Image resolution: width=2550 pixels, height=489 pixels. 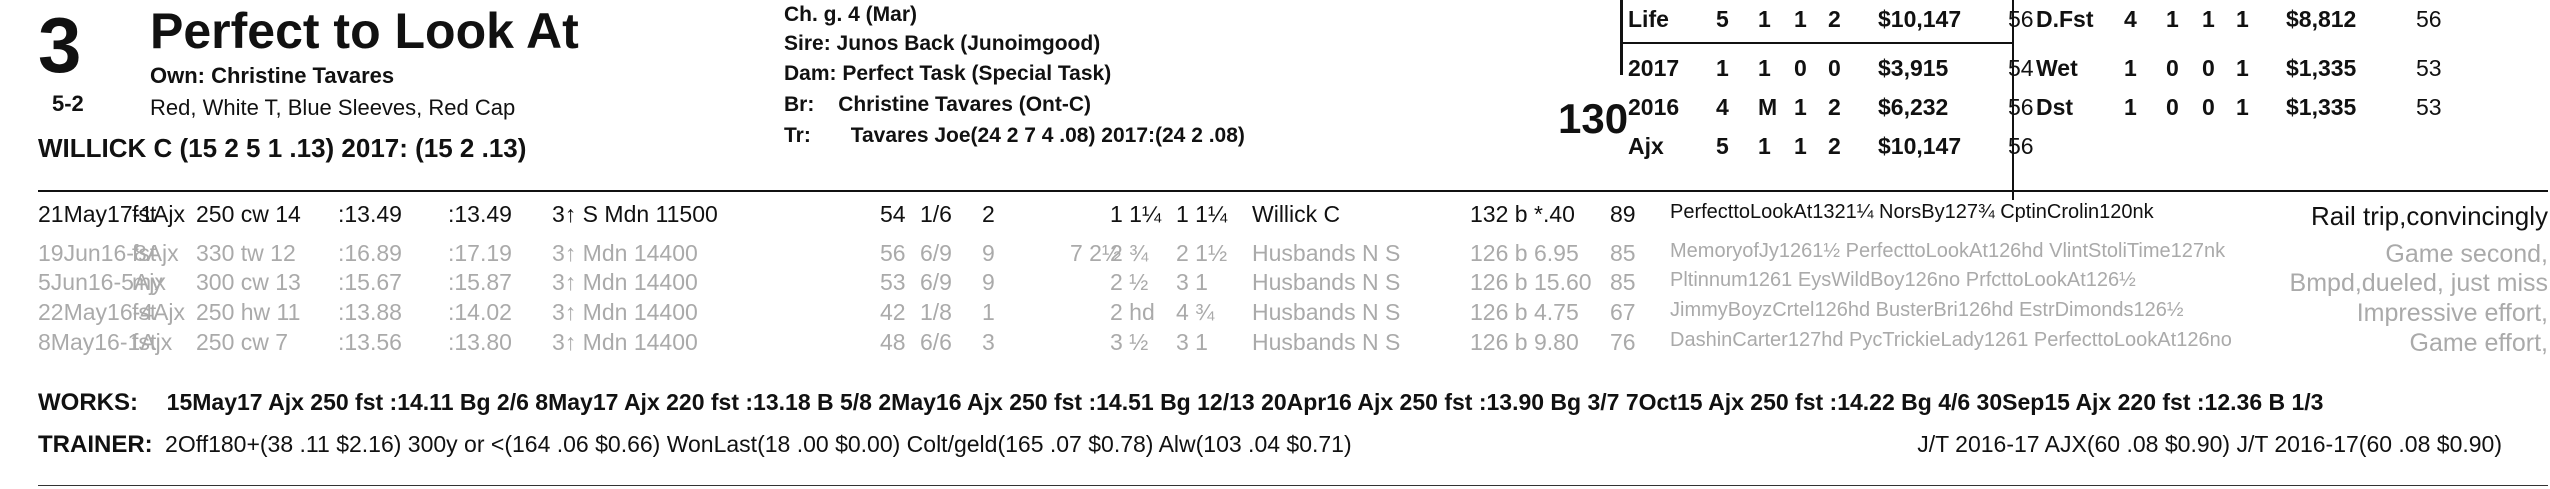 I want to click on race-odds: *.40, so click(x=1554, y=214).